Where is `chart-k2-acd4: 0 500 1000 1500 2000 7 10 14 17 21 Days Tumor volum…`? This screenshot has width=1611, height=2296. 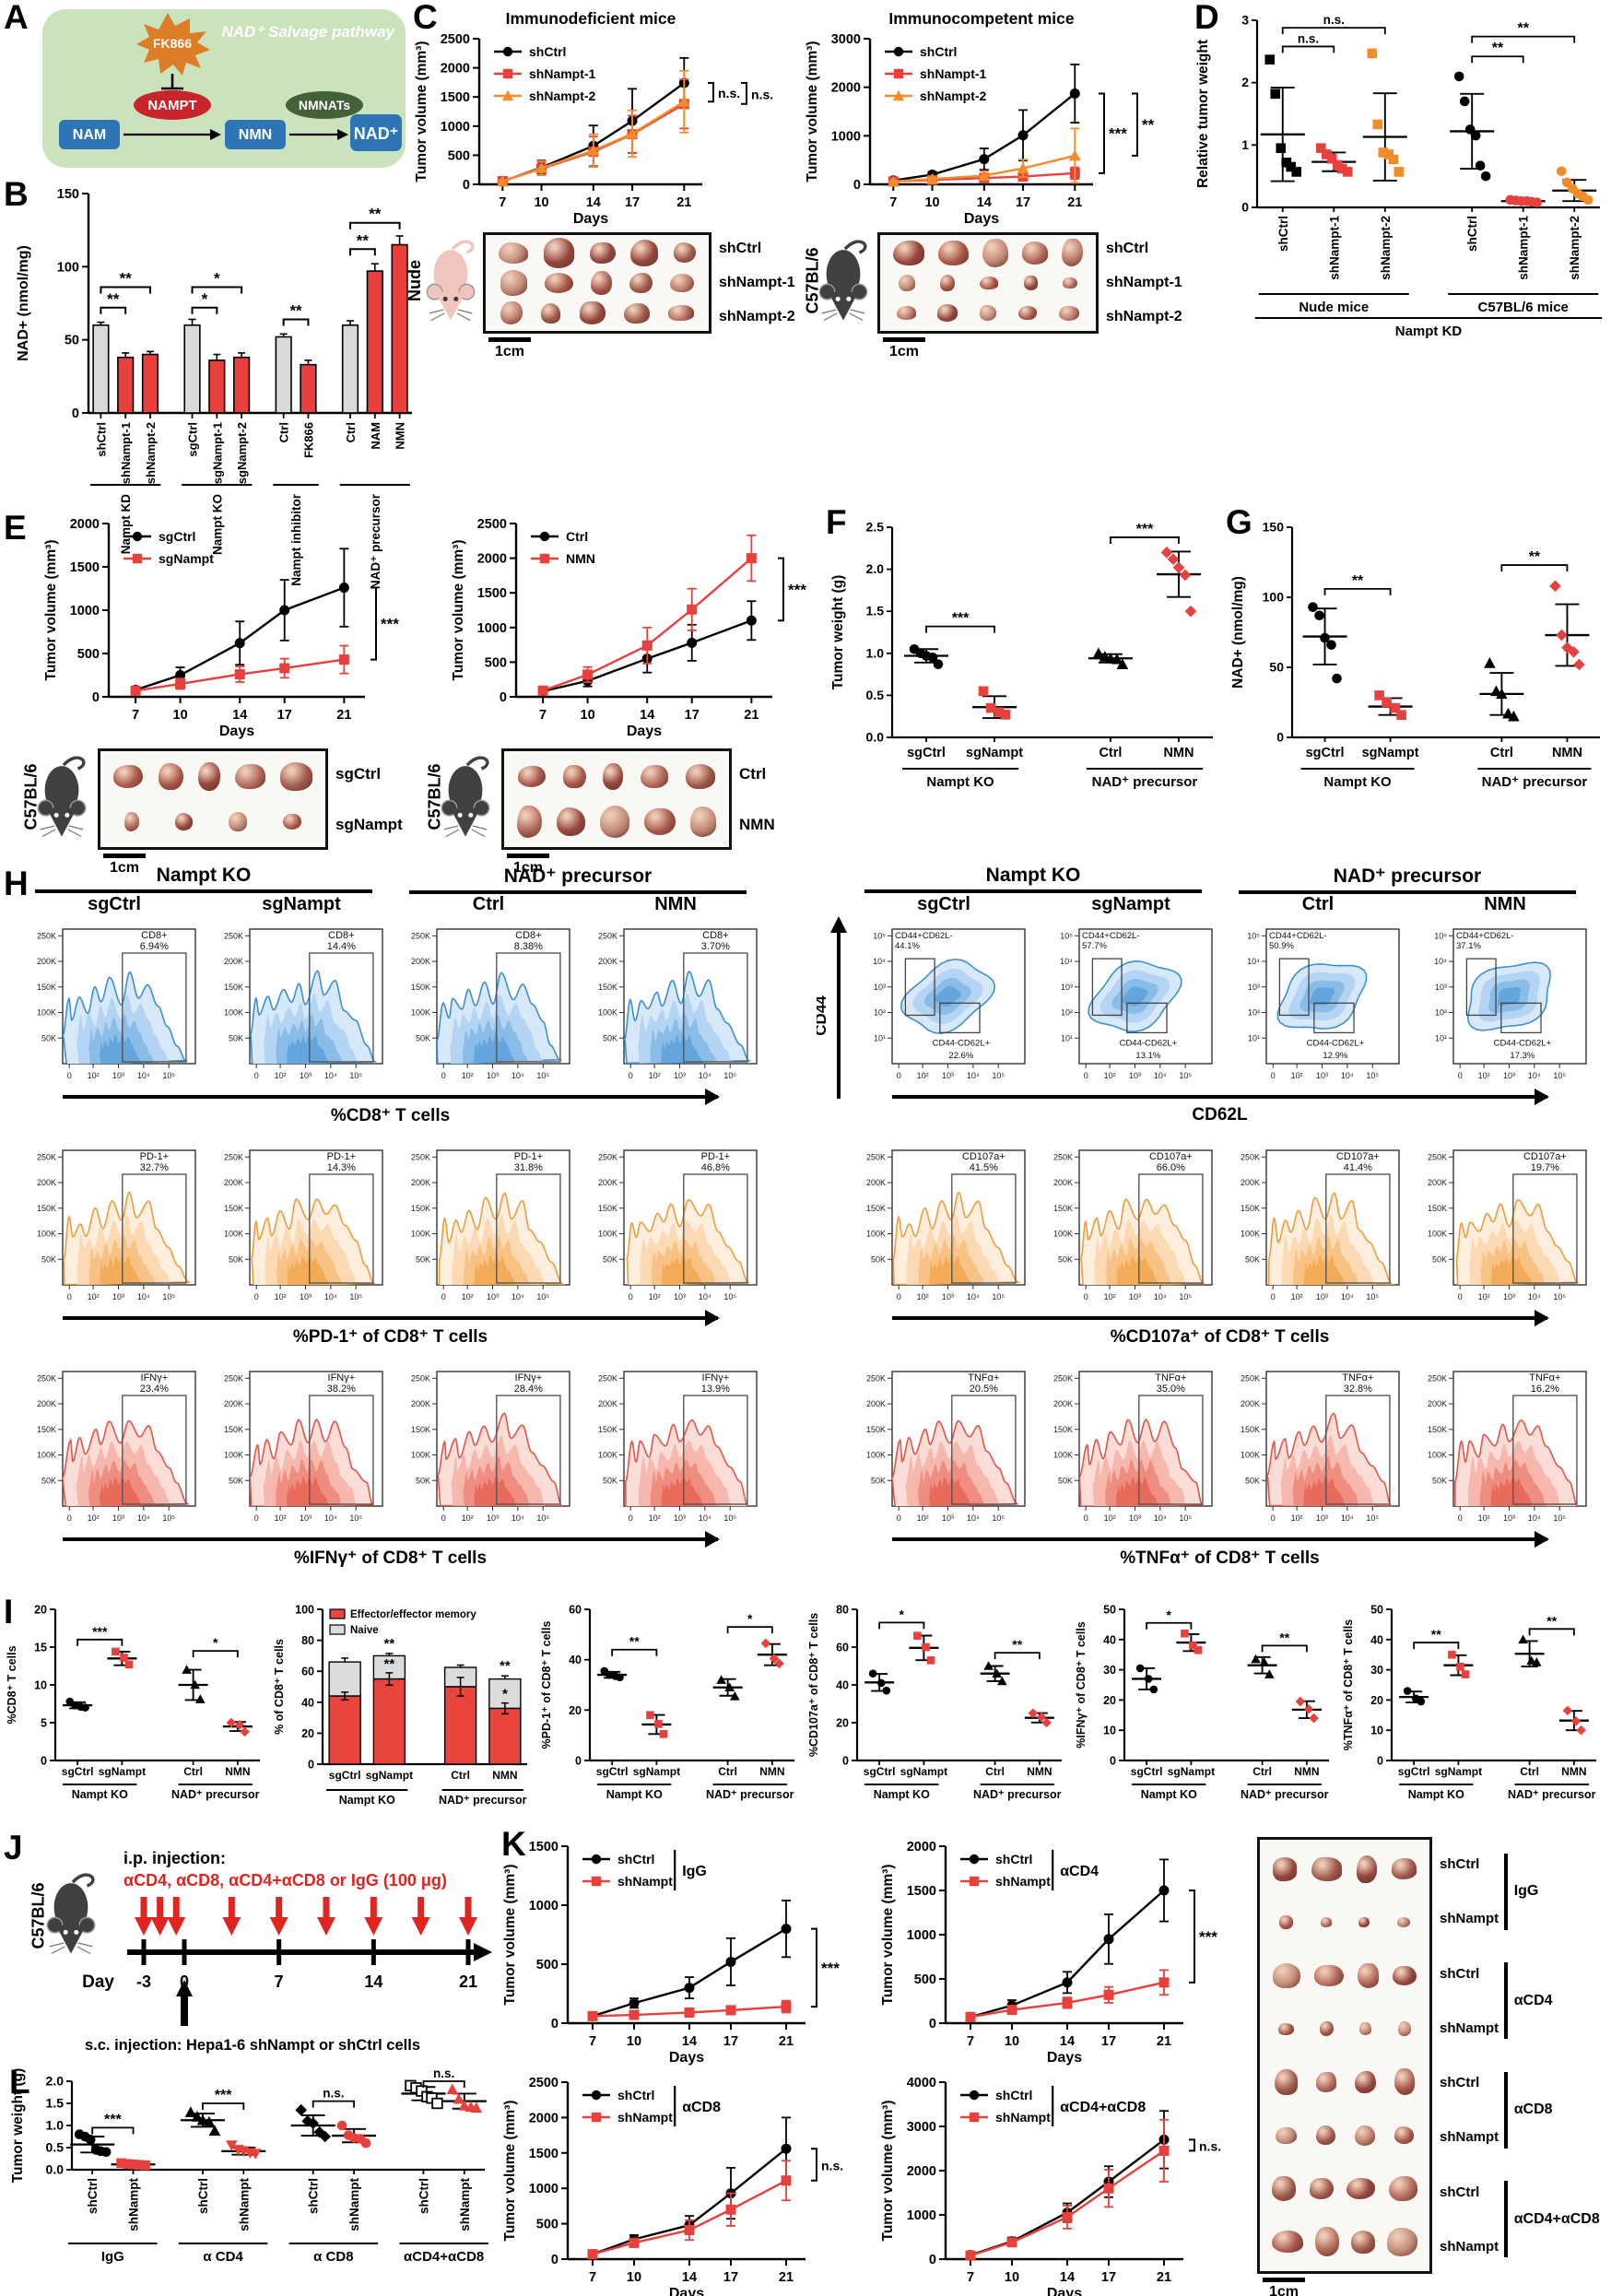 chart-k2-acd4: 0 500 1000 1500 2000 7 10 14 17 21 Days Tumor volum… is located at coordinates (1048, 1953).